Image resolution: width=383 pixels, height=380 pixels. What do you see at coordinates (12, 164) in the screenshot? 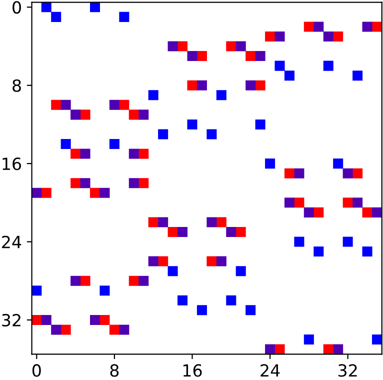
I see `y-tick-label: 16` at bounding box center [12, 164].